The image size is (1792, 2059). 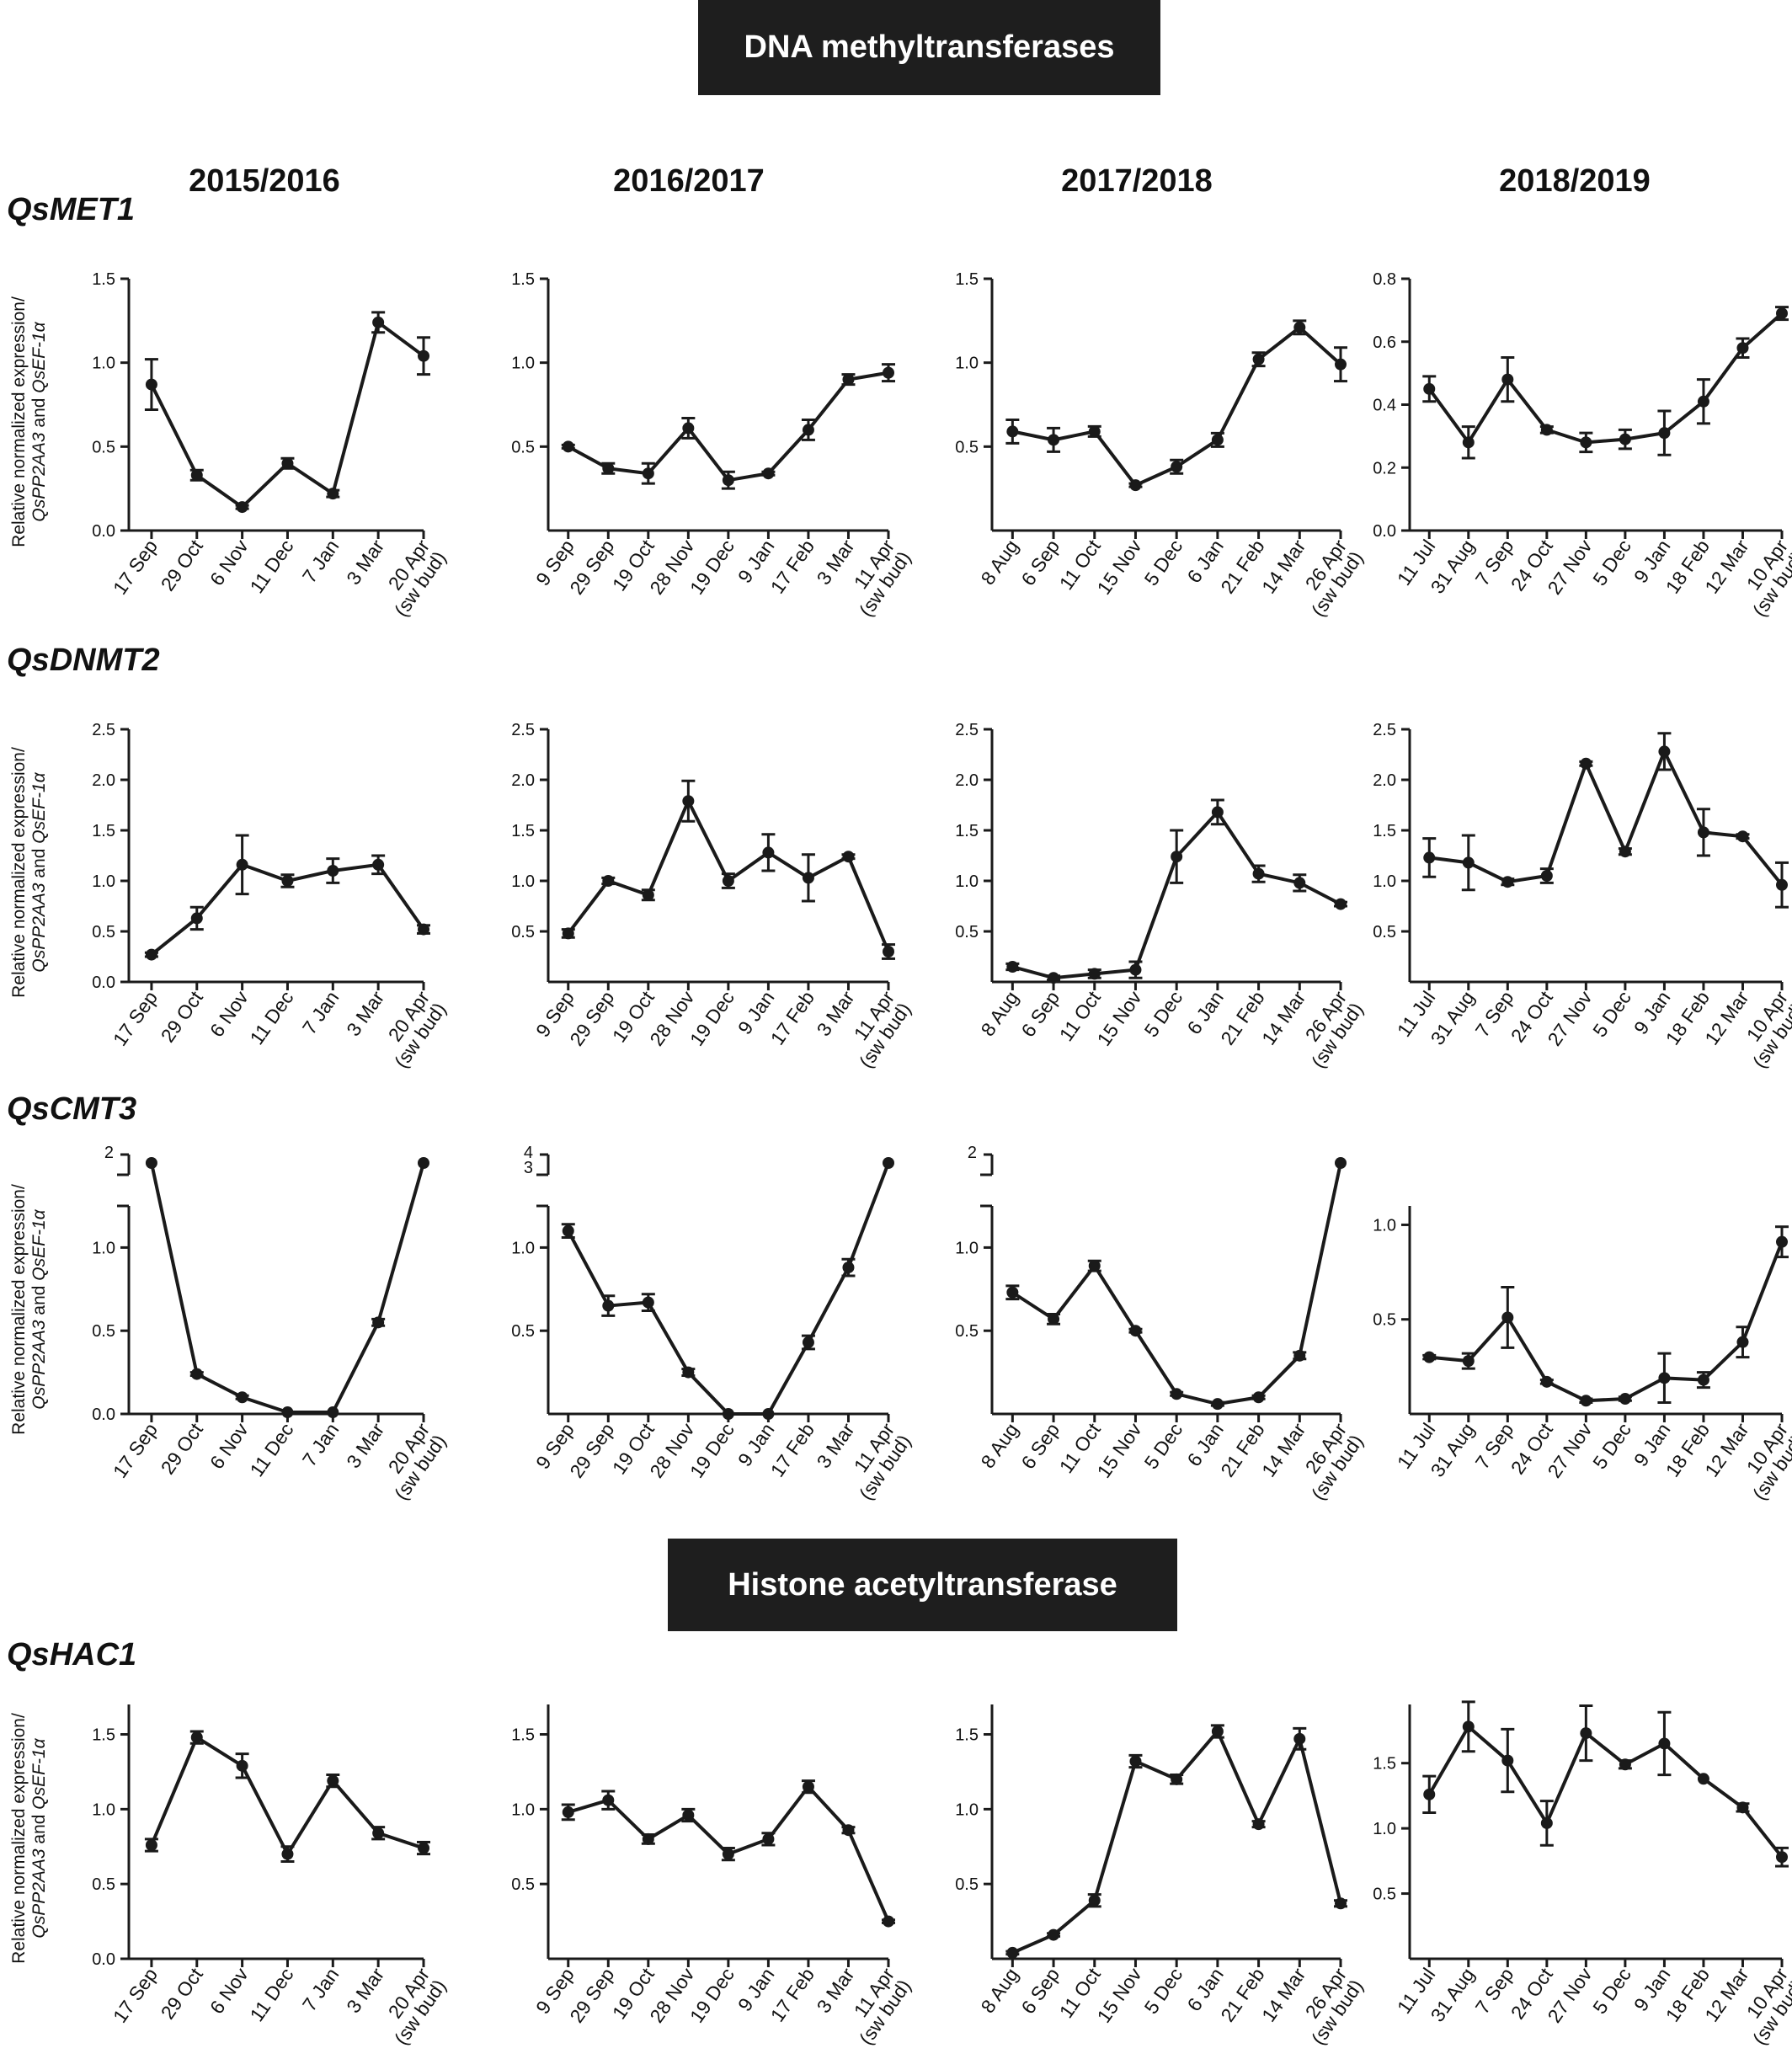 I want to click on x-tick-label: 26 Apr(sw bud), so click(x=1329, y=1029).